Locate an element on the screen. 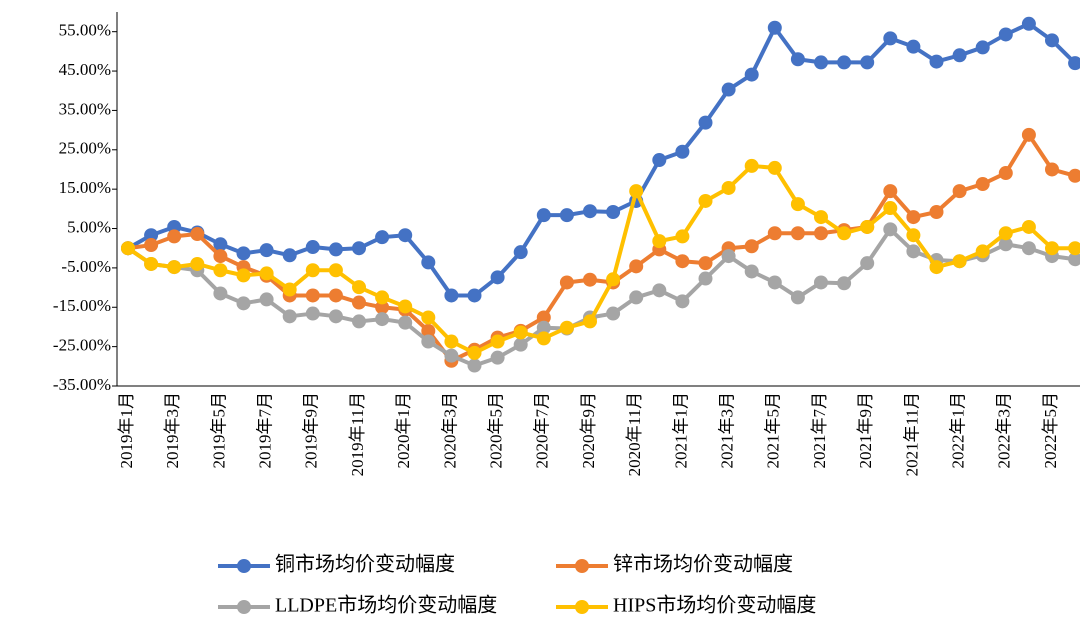 The image size is (1080, 619). y-tick-label: -15.00% is located at coordinates (82, 305).